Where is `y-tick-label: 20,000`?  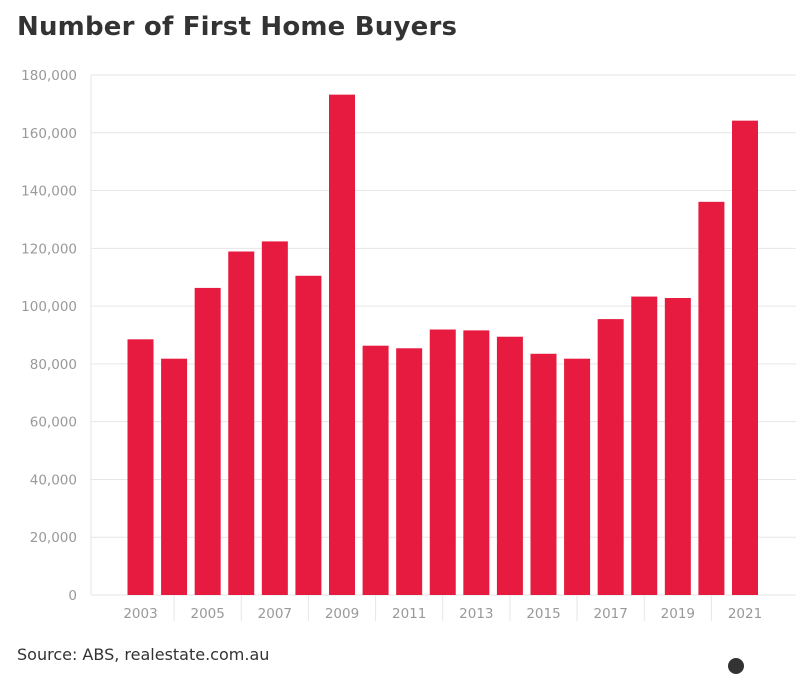
y-tick-label: 20,000 is located at coordinates (53, 538).